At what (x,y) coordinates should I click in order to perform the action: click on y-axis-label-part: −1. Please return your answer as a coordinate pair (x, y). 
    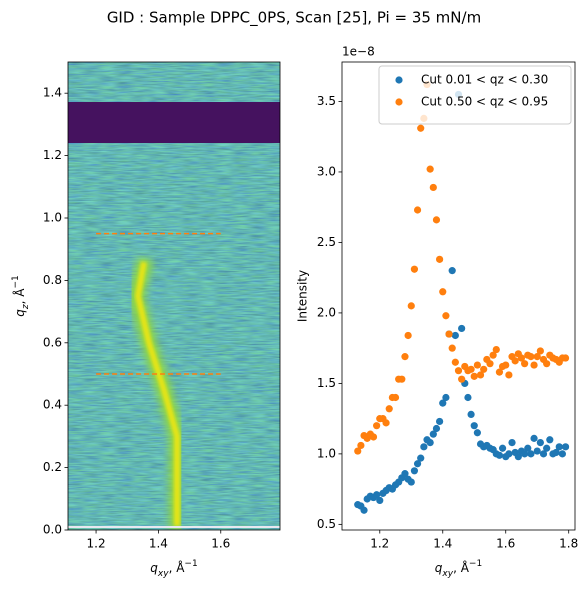
    Looking at the image, I should click on (16, 281).